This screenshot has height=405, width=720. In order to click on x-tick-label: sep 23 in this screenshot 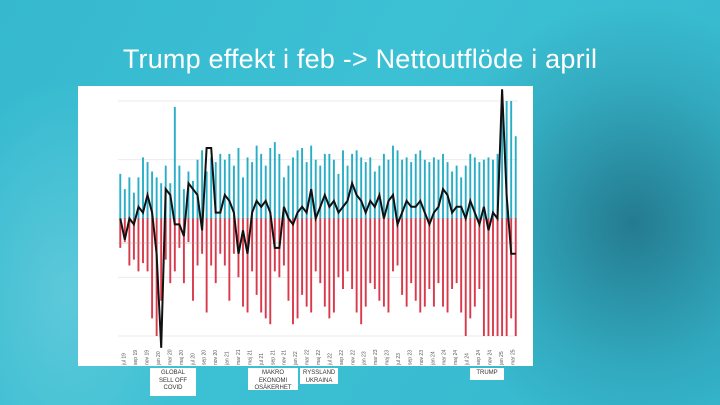, I will do `click(410, 357)`.